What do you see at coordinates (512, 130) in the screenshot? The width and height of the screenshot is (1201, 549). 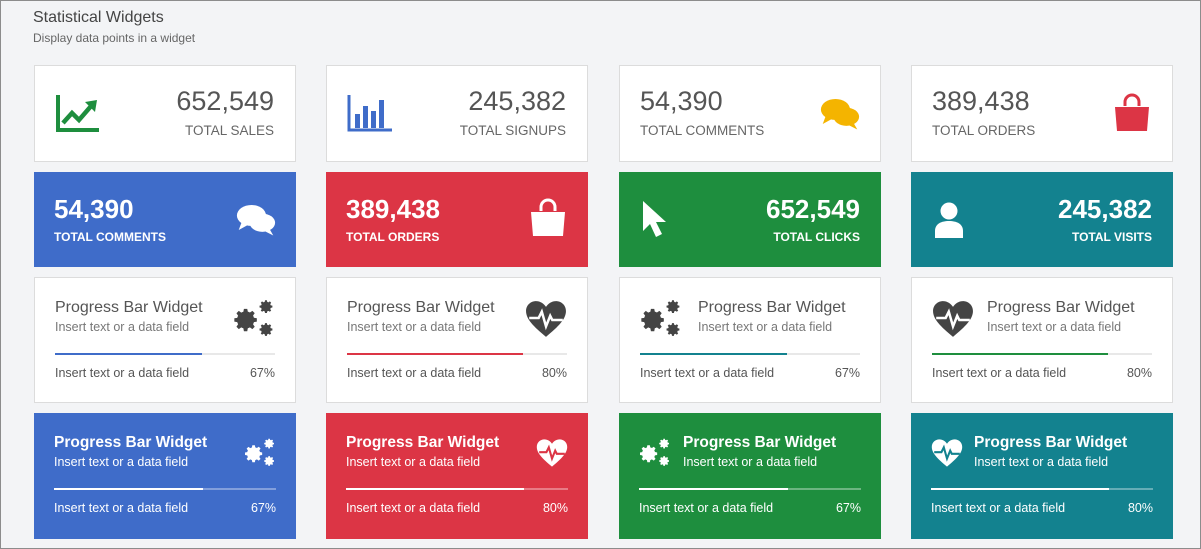 I see `stat-label: TOTAL SIGNUPS` at bounding box center [512, 130].